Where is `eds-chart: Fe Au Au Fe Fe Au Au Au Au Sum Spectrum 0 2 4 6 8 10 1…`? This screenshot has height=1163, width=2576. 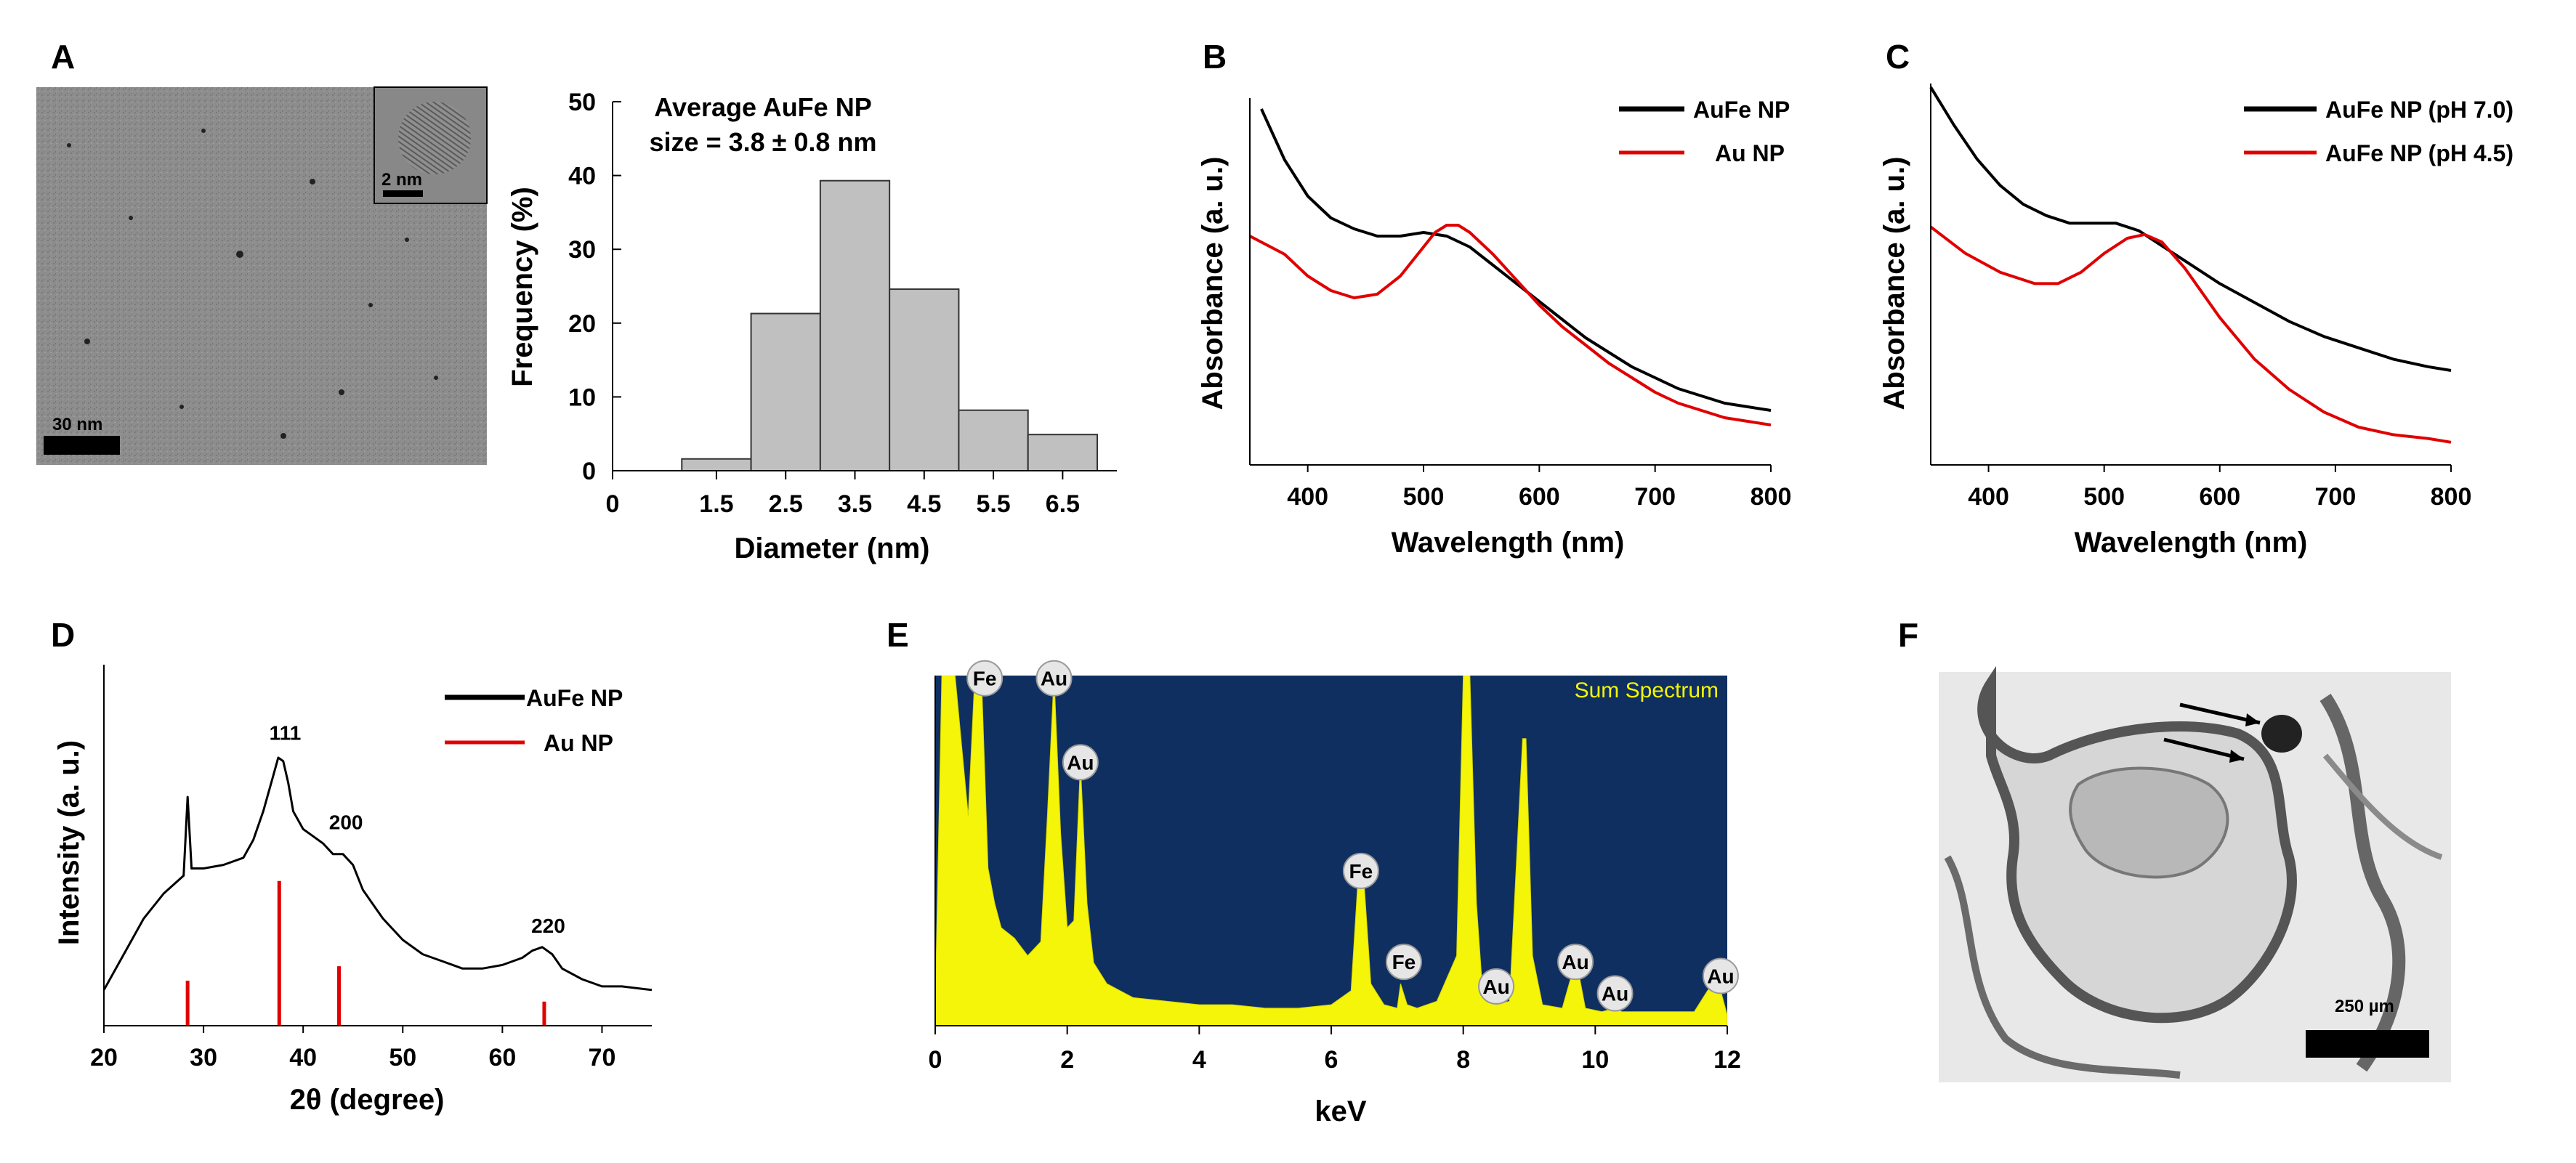
eds-chart: Fe Au Au Fe Fe Au Au Au Au Sum Spectrum 0 2 4 6 8 10 1… is located at coordinates (1335, 893).